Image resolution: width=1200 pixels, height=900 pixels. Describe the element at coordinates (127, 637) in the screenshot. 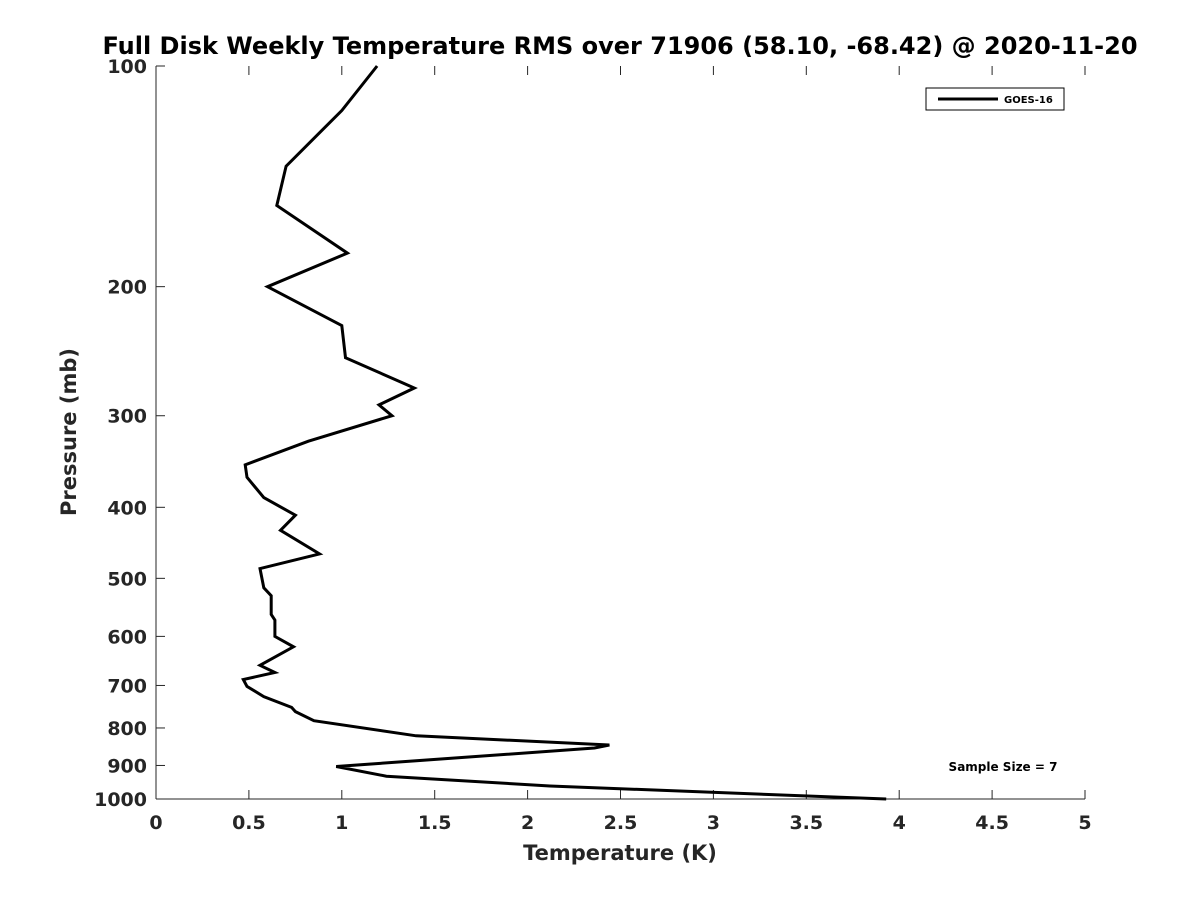

I see `y-tick-label: 600` at that location.